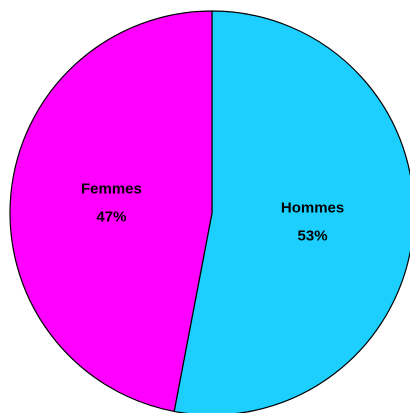 The image size is (410, 413). I want to click on slice-label: Hommes, so click(312, 207).